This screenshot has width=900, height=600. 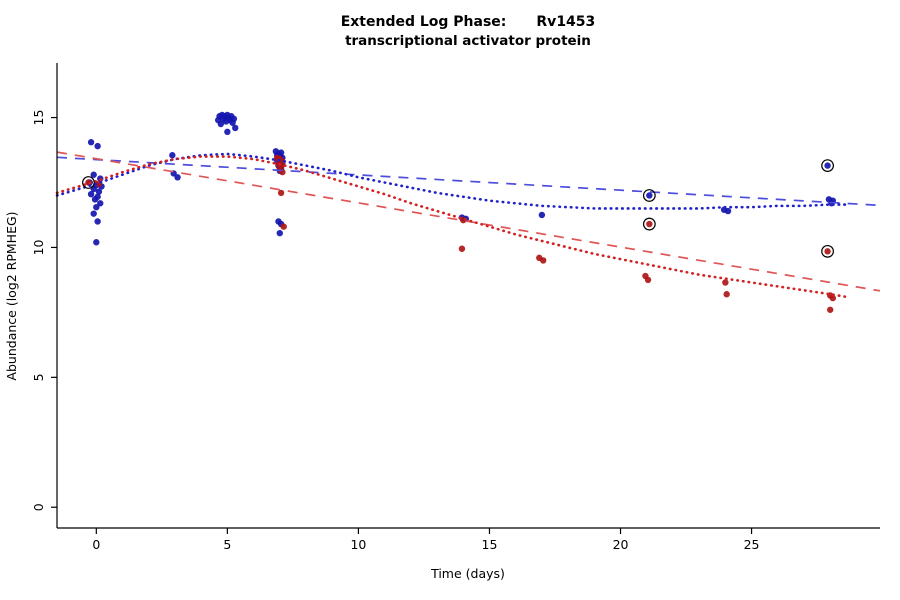 I want to click on x-tick-label: 15, so click(x=490, y=544).